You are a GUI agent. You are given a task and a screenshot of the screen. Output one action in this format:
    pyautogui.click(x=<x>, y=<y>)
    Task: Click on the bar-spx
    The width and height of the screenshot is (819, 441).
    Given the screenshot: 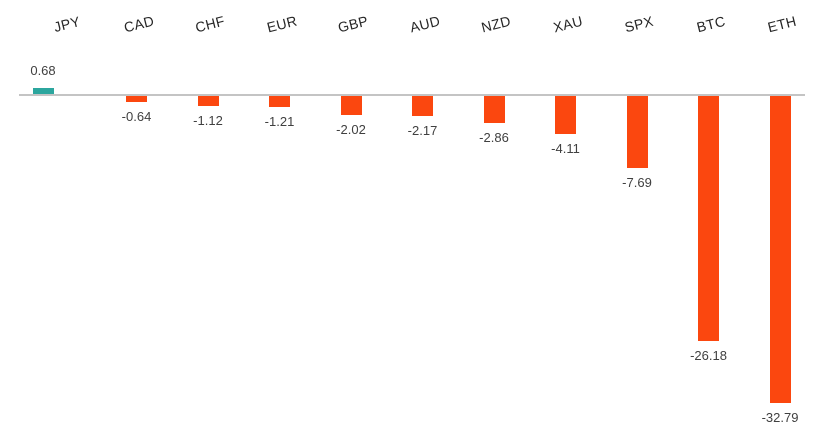 What is the action you would take?
    pyautogui.click(x=637, y=132)
    